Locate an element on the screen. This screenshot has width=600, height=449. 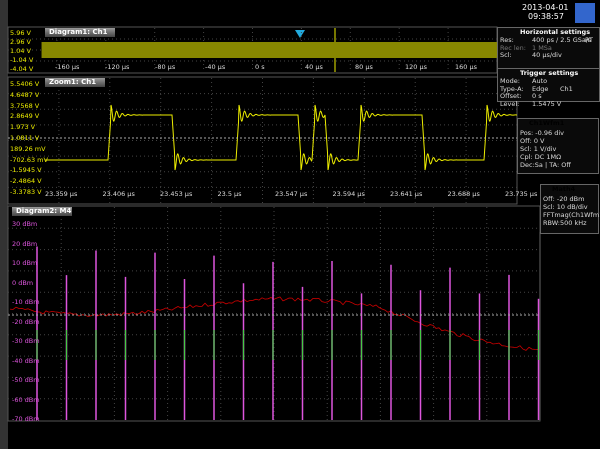
y-label: 10 dBm is located at coordinates (25, 263).